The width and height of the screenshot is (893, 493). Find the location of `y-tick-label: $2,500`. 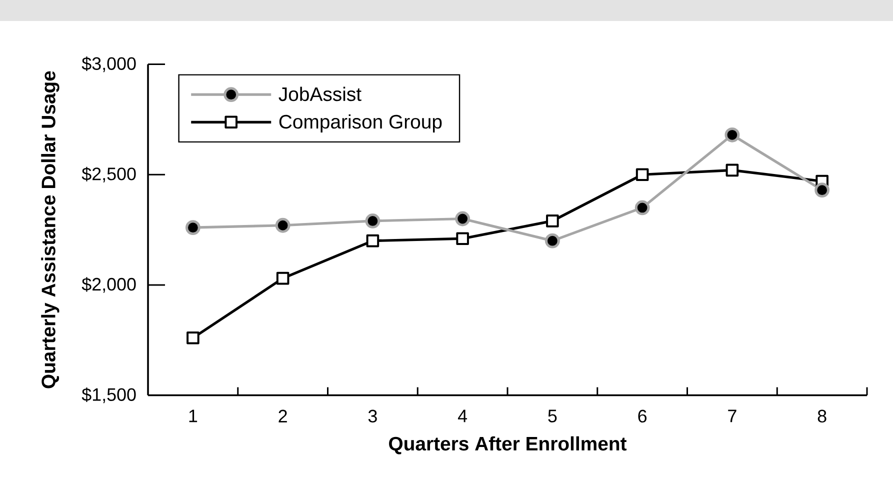

y-tick-label: $2,500 is located at coordinates (109, 174).